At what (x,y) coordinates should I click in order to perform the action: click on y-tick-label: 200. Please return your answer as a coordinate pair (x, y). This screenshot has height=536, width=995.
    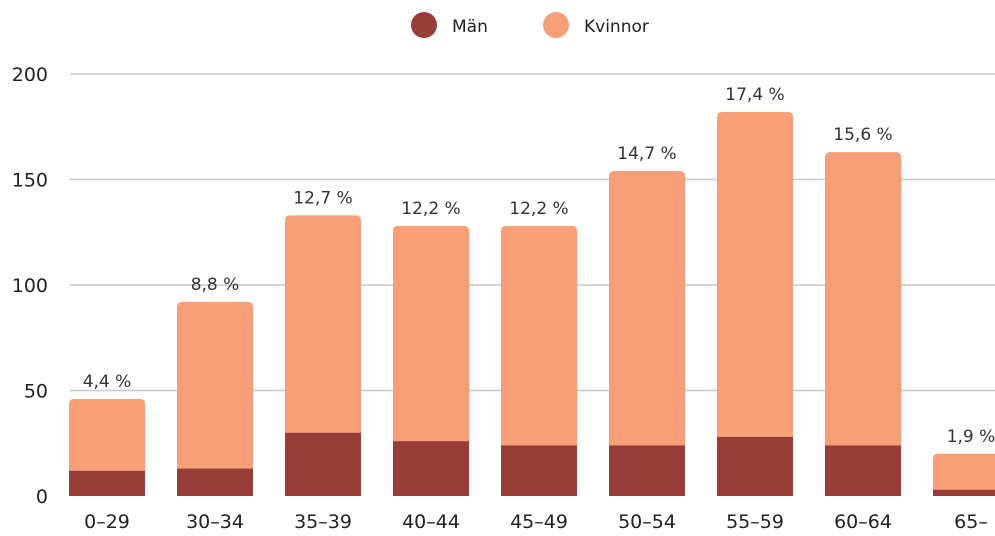
    Looking at the image, I should click on (30, 75).